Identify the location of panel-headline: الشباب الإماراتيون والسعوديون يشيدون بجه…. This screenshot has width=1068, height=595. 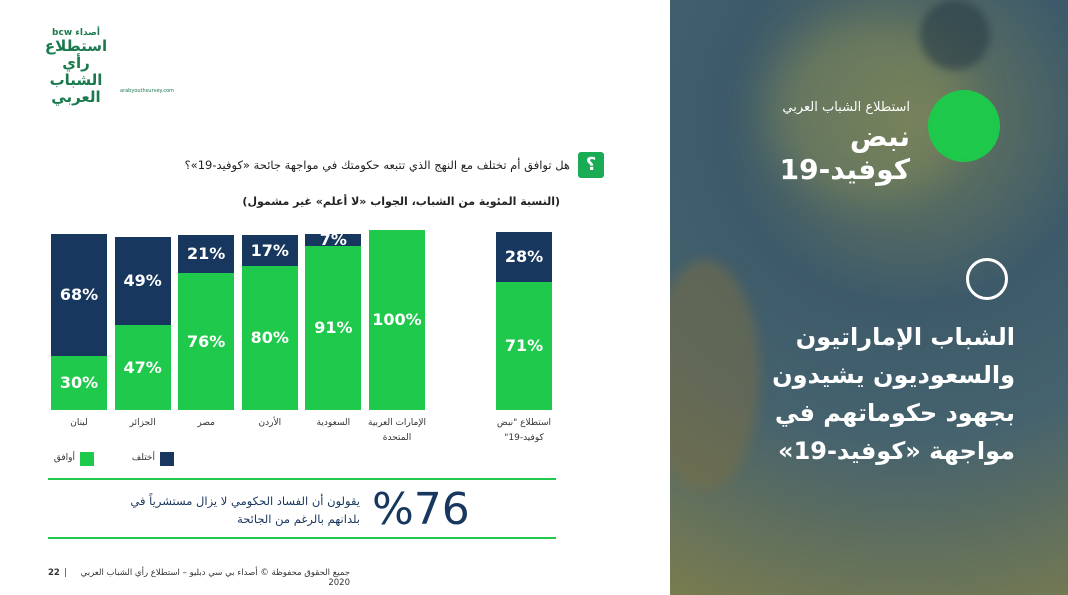
(893, 394).